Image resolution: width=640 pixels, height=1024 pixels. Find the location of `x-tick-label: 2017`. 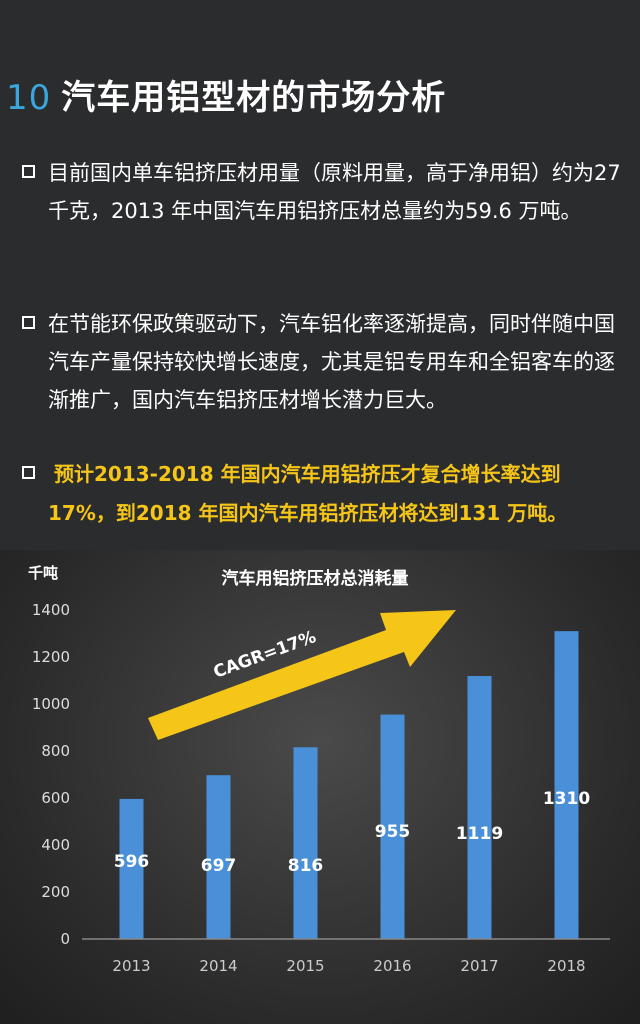

x-tick-label: 2017 is located at coordinates (479, 966).